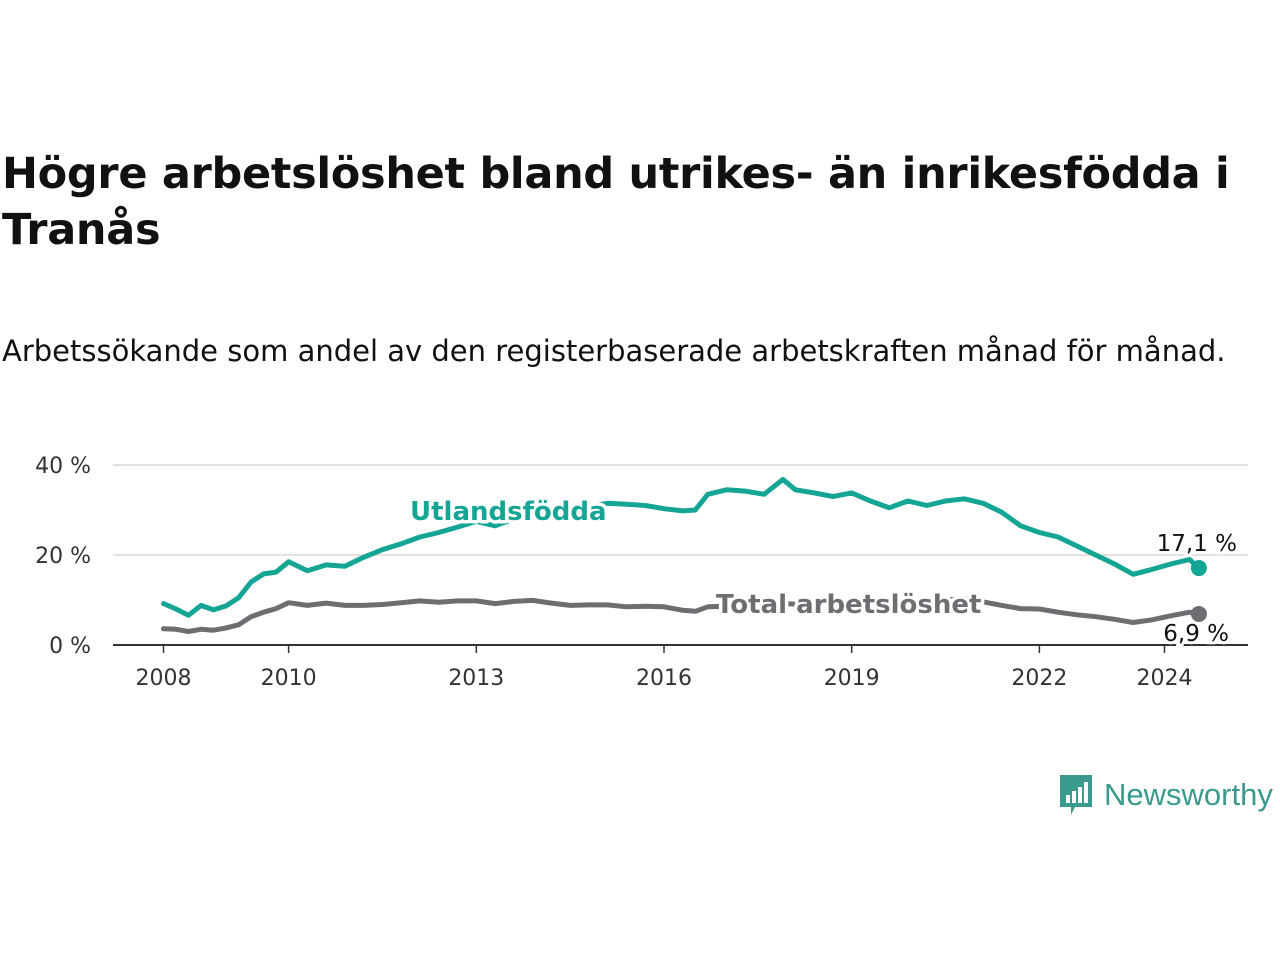 Image resolution: width=1280 pixels, height=960 pixels. What do you see at coordinates (70, 646) in the screenshot?
I see `y-tick-label: 0 %` at bounding box center [70, 646].